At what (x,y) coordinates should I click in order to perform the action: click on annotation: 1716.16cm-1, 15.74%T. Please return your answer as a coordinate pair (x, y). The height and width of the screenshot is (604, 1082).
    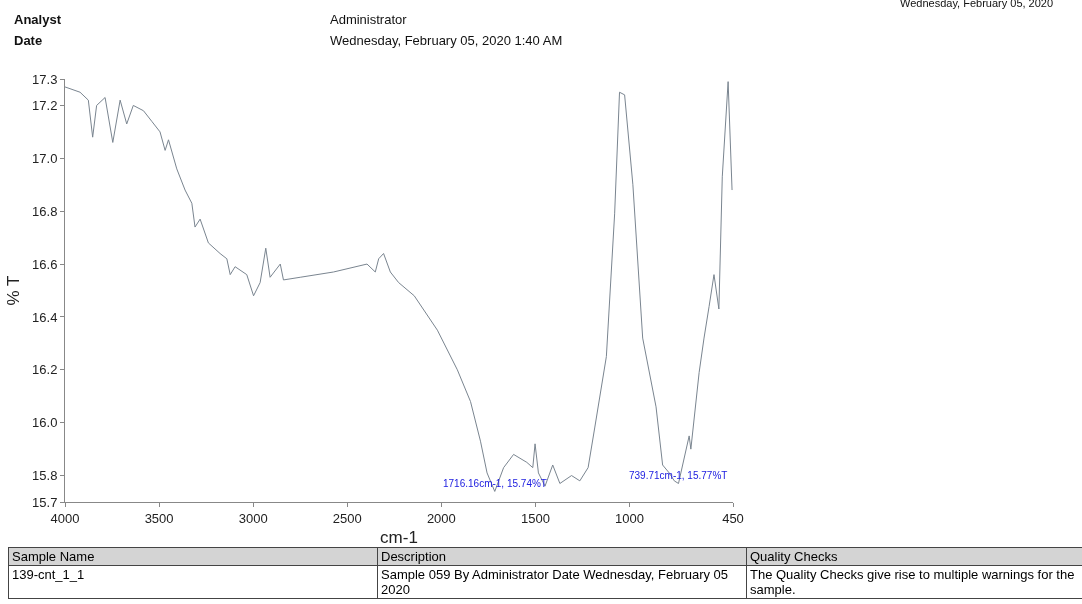
    Looking at the image, I should click on (495, 483).